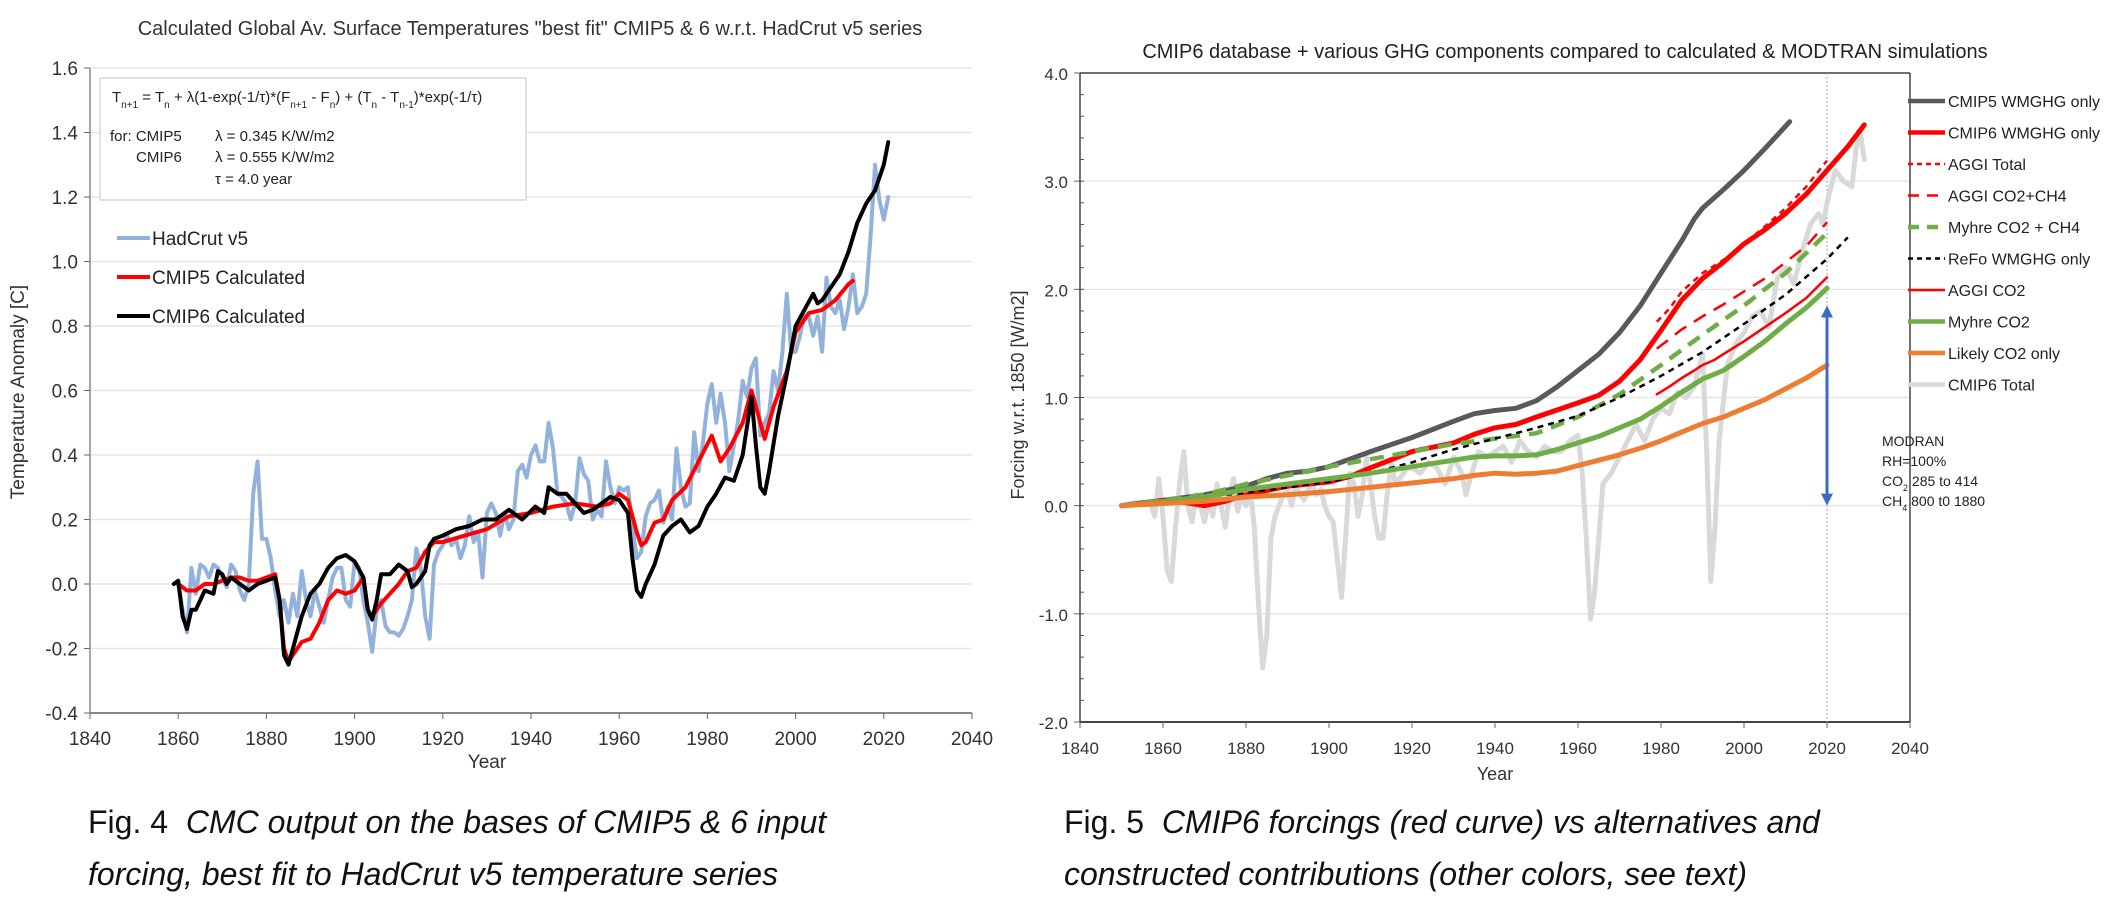 The height and width of the screenshot is (915, 2118). What do you see at coordinates (65, 521) in the screenshot?
I see `y-tick-label: 0.2` at bounding box center [65, 521].